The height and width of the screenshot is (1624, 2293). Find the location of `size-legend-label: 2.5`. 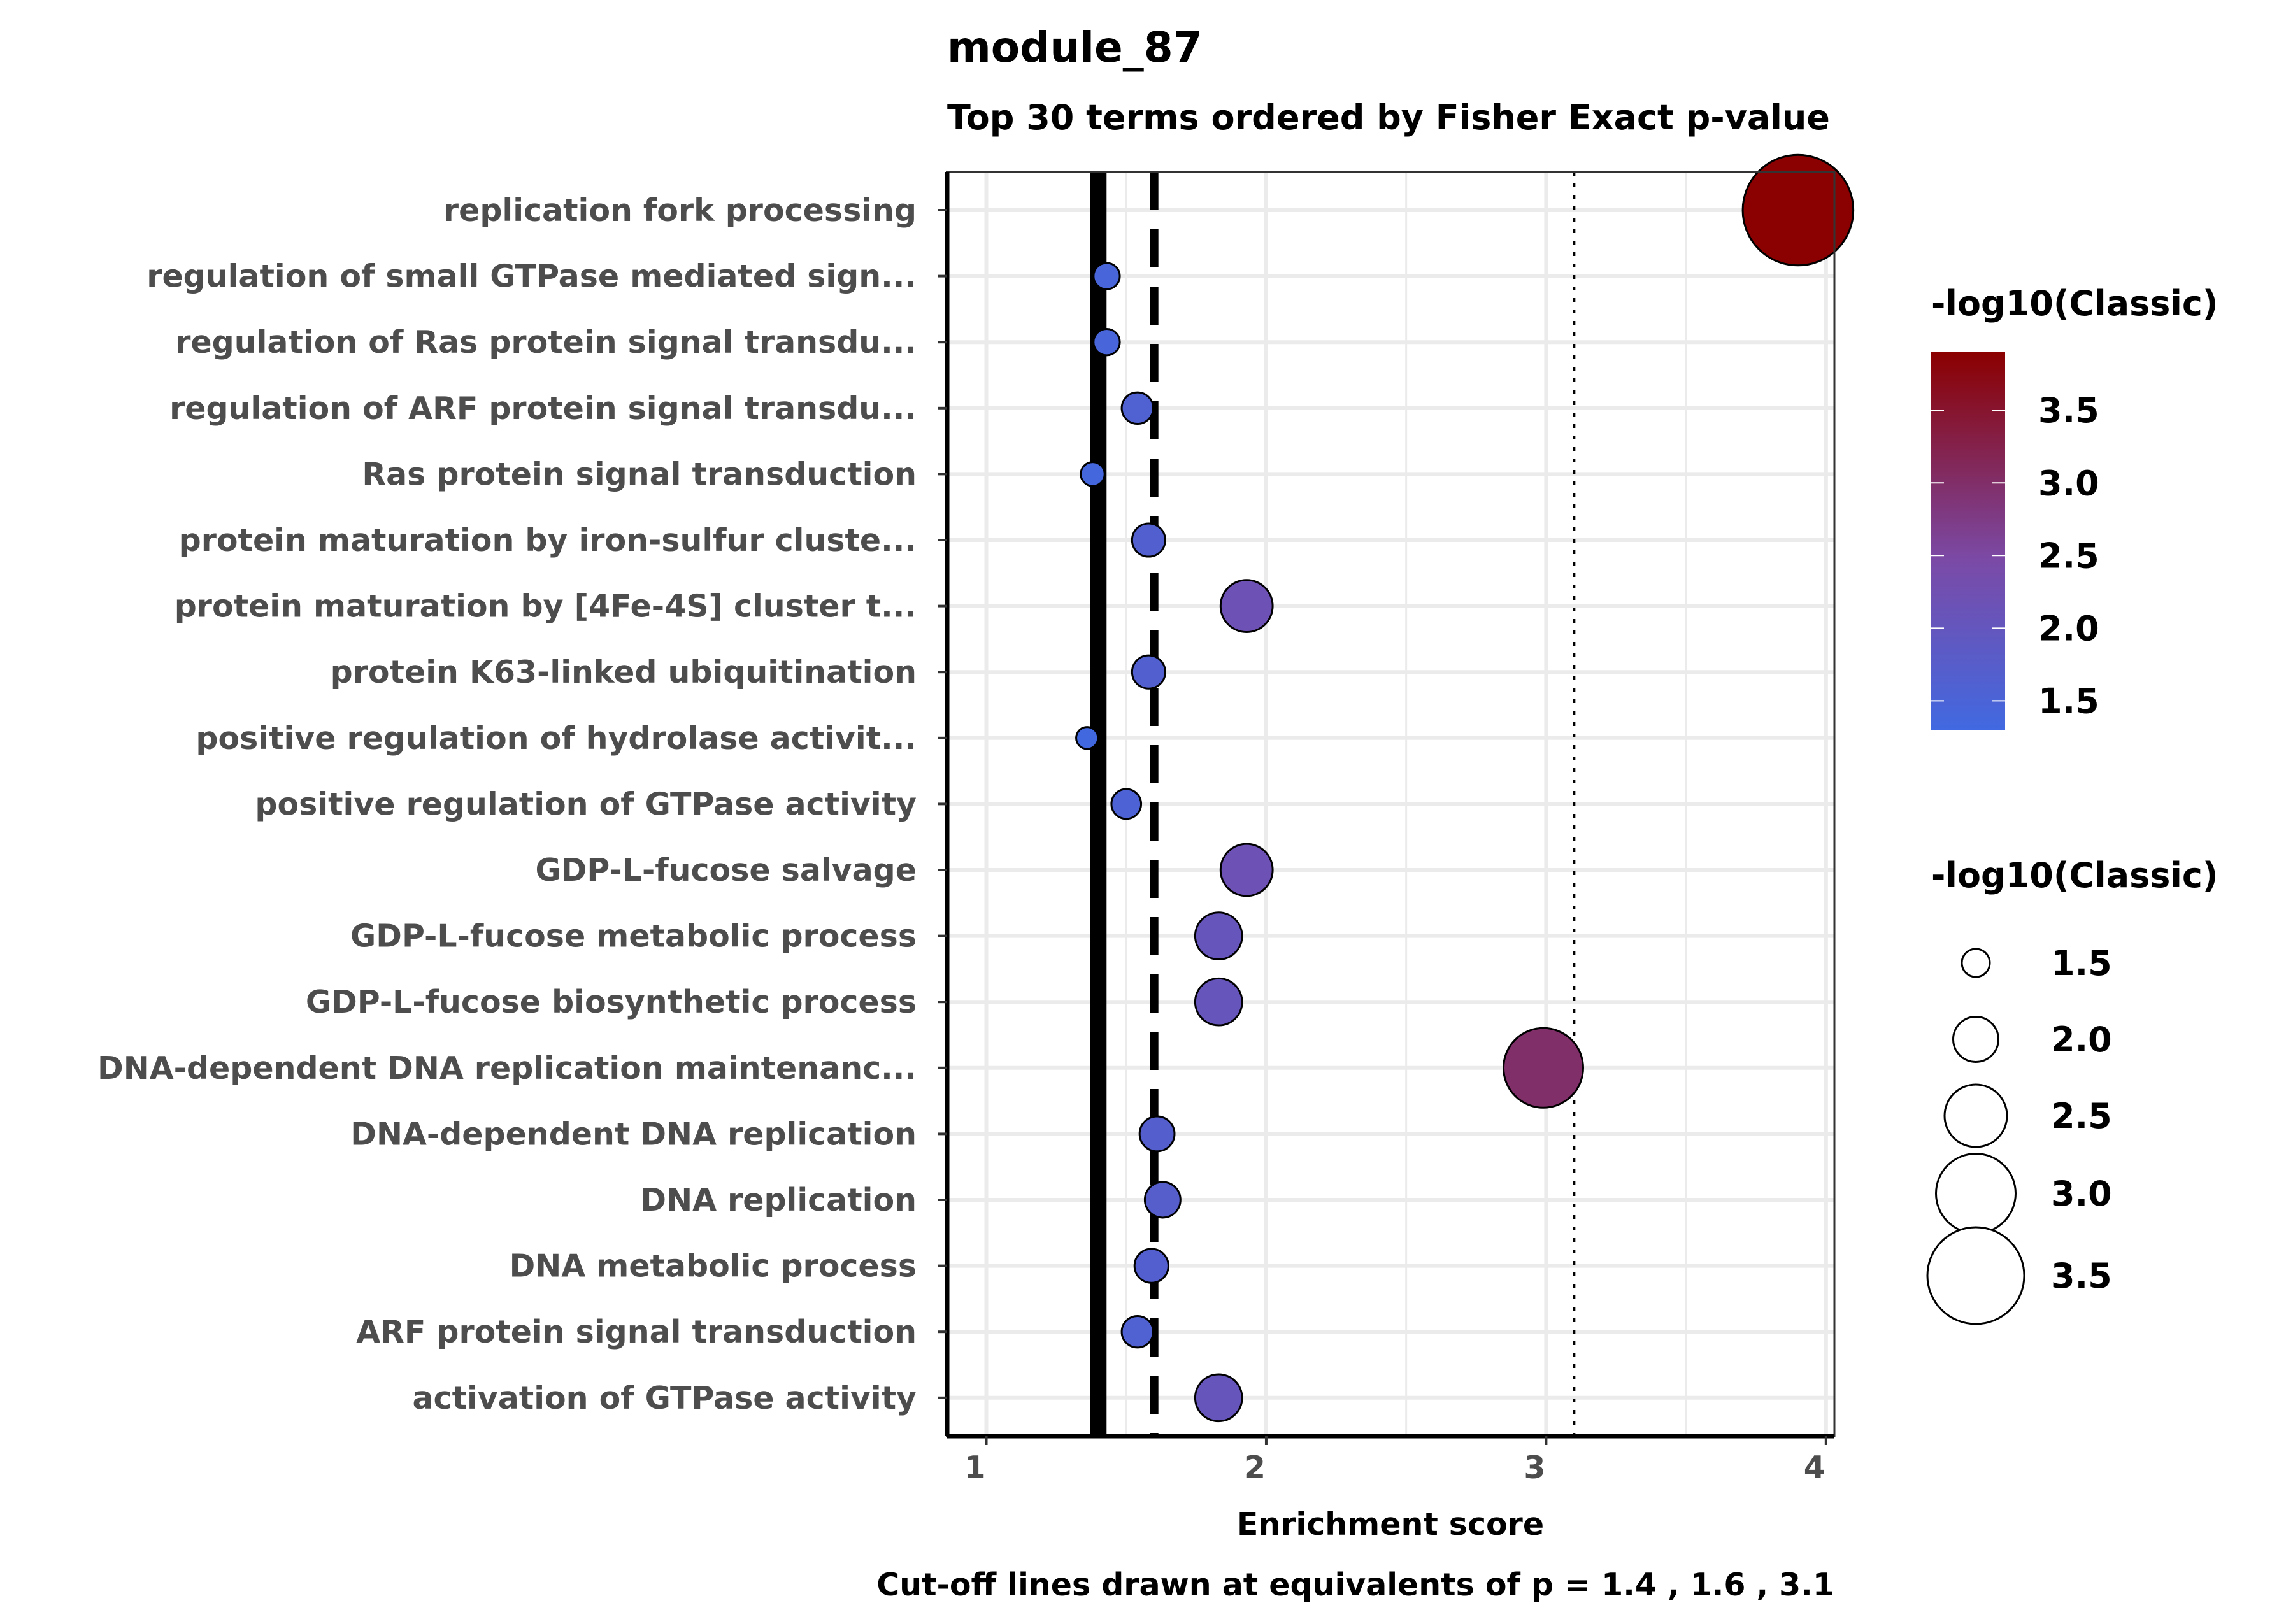

size-legend-label: 2.5 is located at coordinates (2081, 1116).